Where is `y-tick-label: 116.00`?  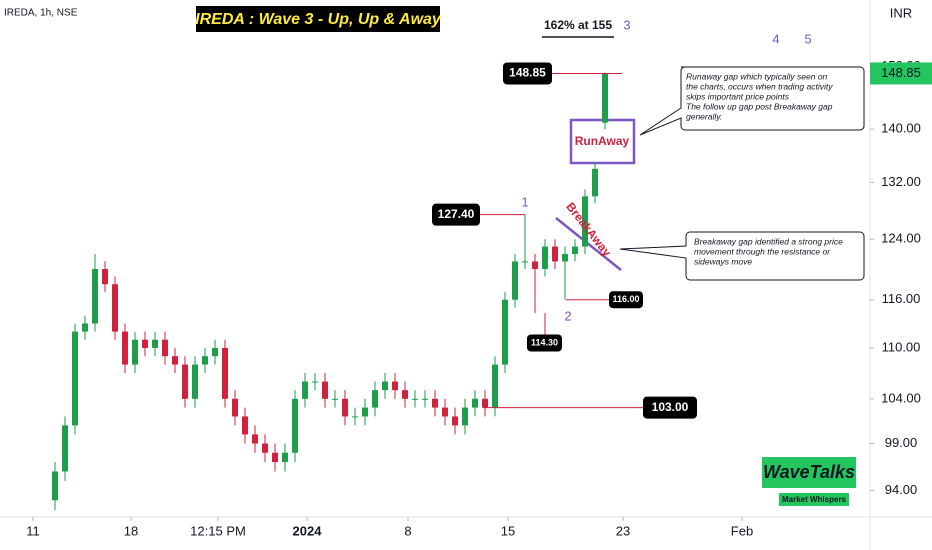
y-tick-label: 116.00 is located at coordinates (901, 298).